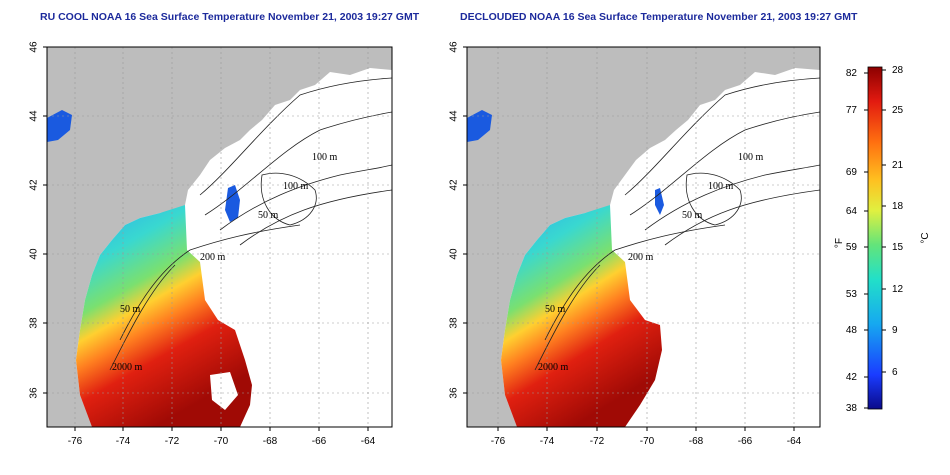 This screenshot has height=475, width=950. I want to click on celsius-tick-label: 12, so click(898, 289).